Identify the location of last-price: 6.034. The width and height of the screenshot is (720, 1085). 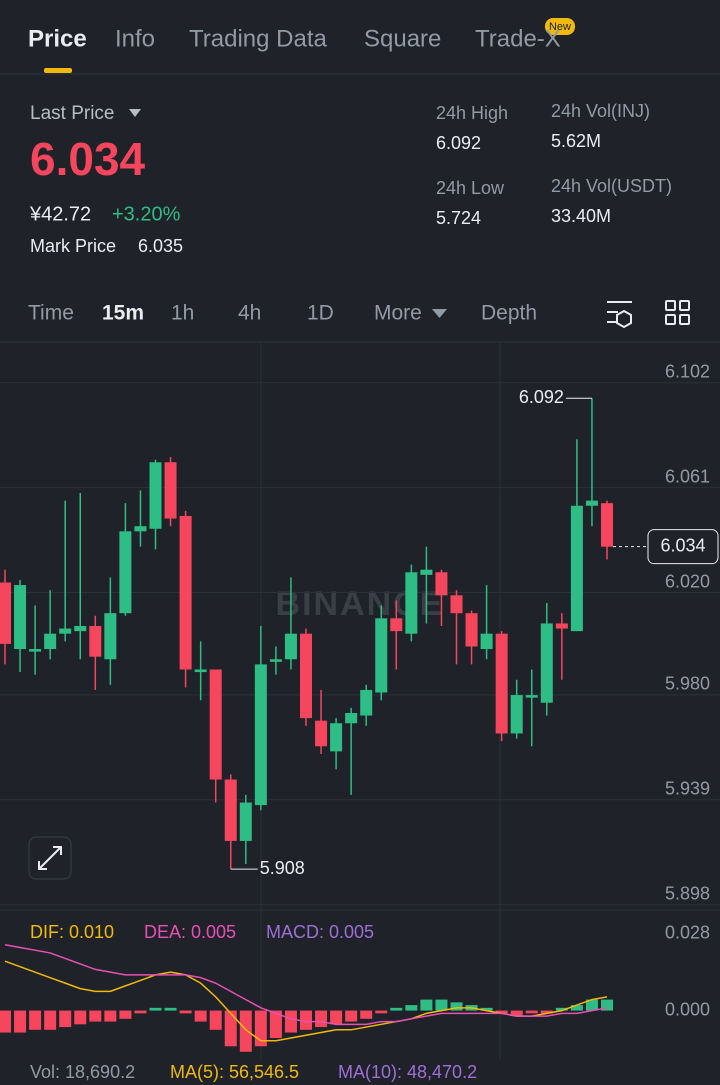
(88, 159).